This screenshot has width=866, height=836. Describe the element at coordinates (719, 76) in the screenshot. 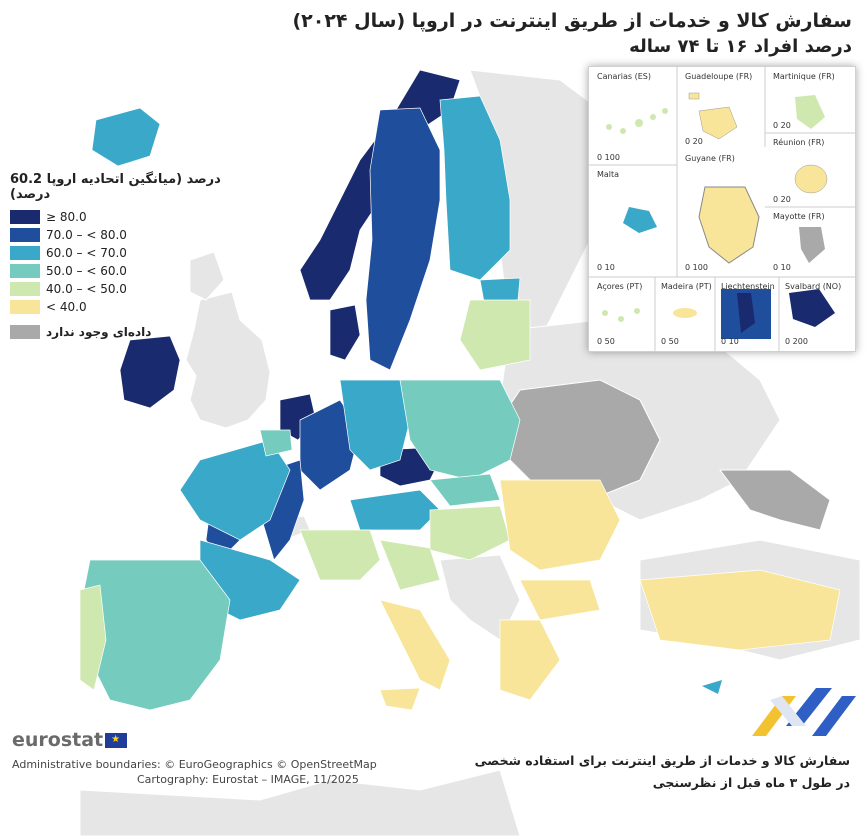

I see `inset-name: Guadeloupe (FR)` at that location.